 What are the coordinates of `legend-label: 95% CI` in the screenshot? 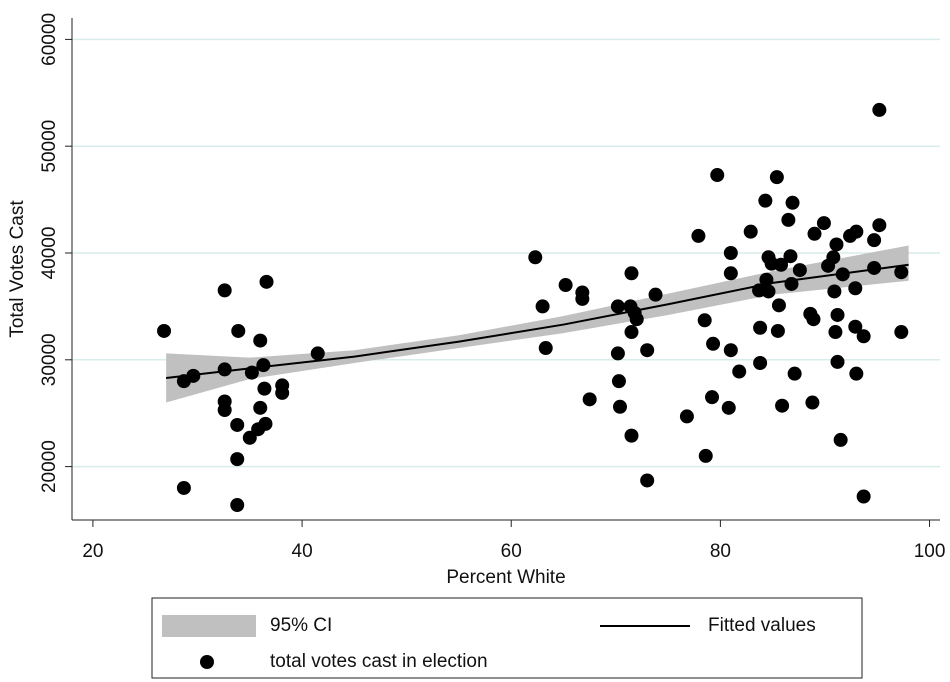 It's located at (301, 625).